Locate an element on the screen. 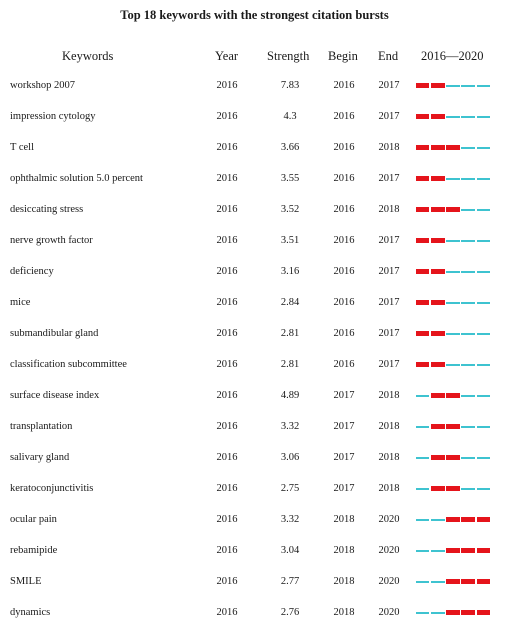 The width and height of the screenshot is (509, 628). keyword-cell: submandibular gland is located at coordinates (54, 333).